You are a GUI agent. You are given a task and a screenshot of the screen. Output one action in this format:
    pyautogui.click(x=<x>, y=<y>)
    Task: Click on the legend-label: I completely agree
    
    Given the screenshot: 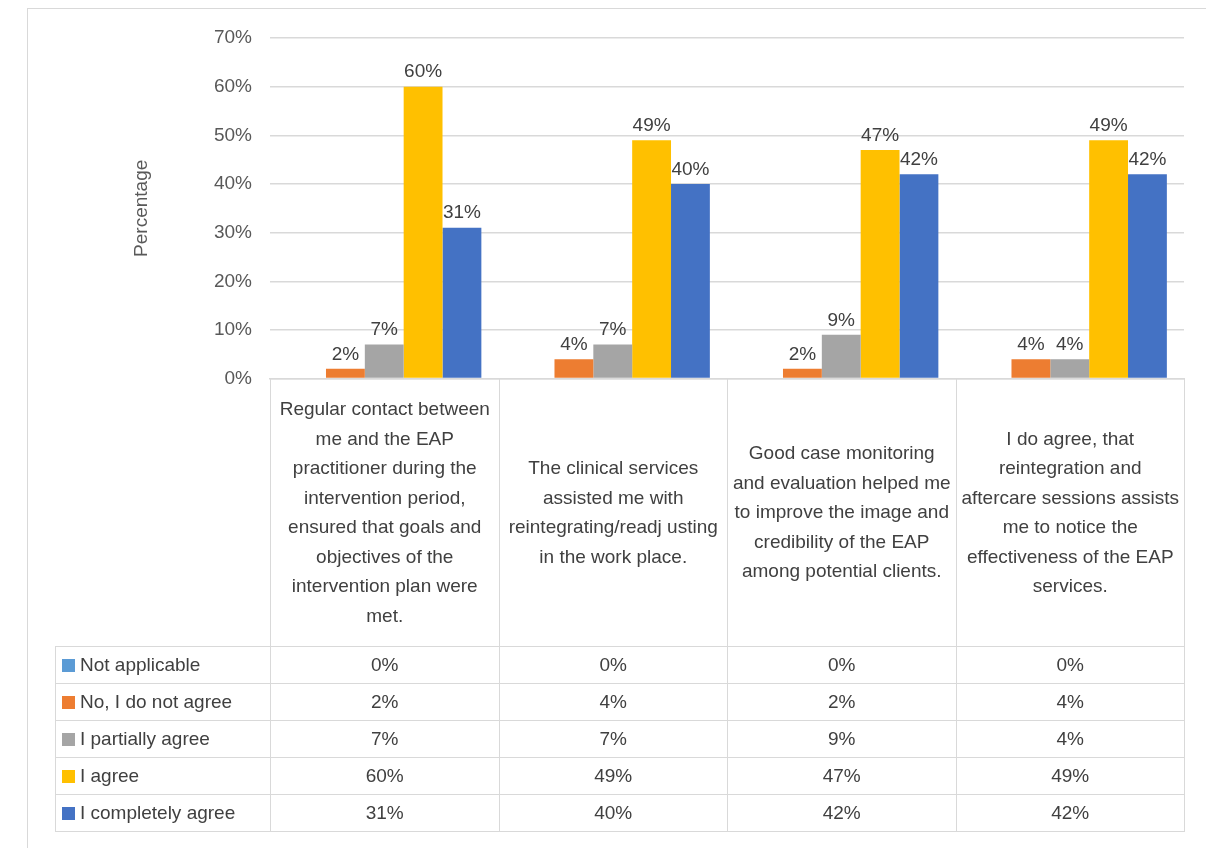 What is the action you would take?
    pyautogui.click(x=163, y=813)
    